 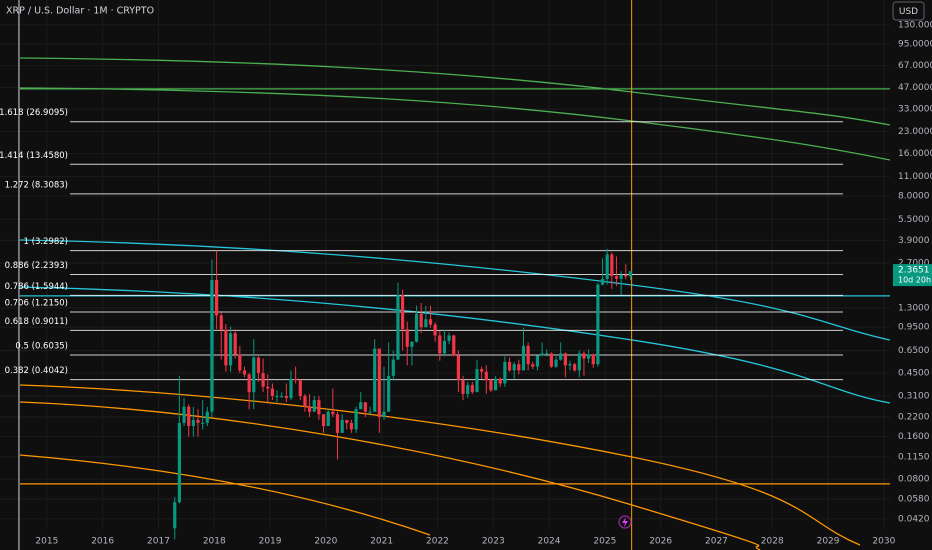 I want to click on y-tick-label: 0.4500, so click(x=914, y=374).